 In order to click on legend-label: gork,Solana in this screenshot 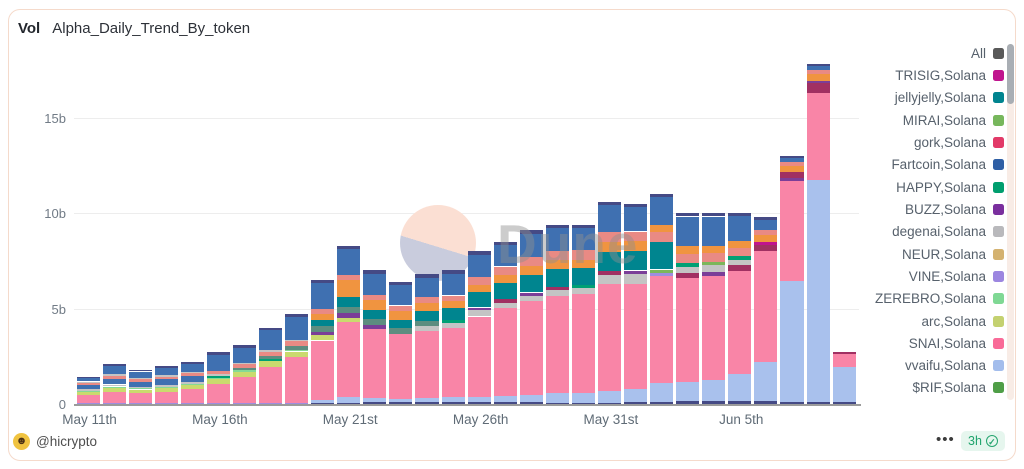, I will do `click(949, 142)`.